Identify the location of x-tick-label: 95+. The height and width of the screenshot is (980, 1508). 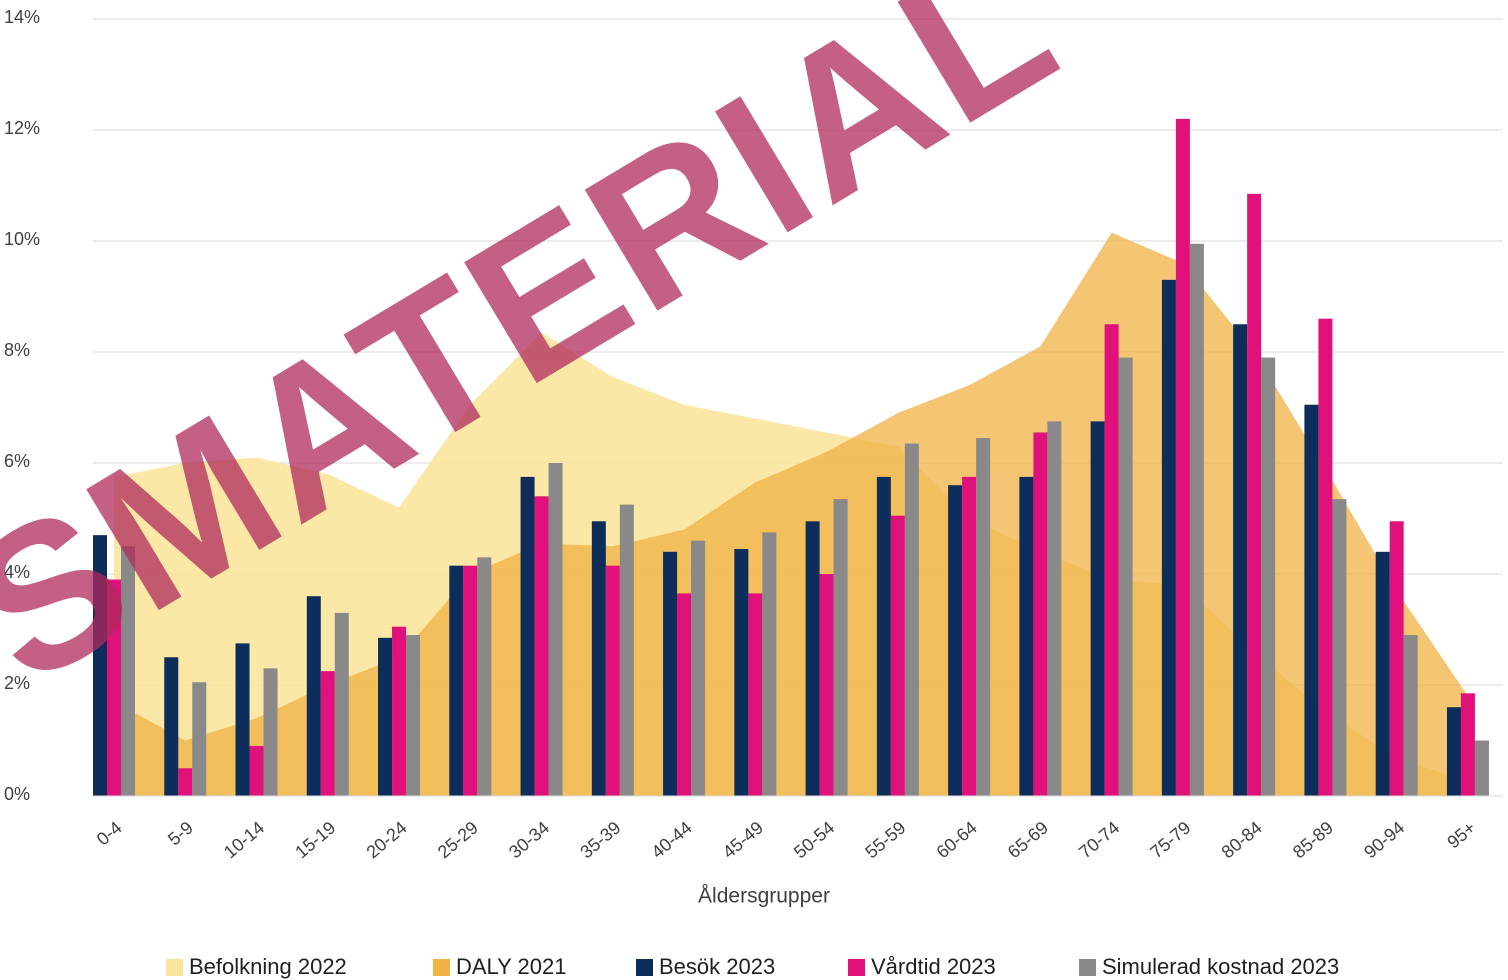
(1461, 834).